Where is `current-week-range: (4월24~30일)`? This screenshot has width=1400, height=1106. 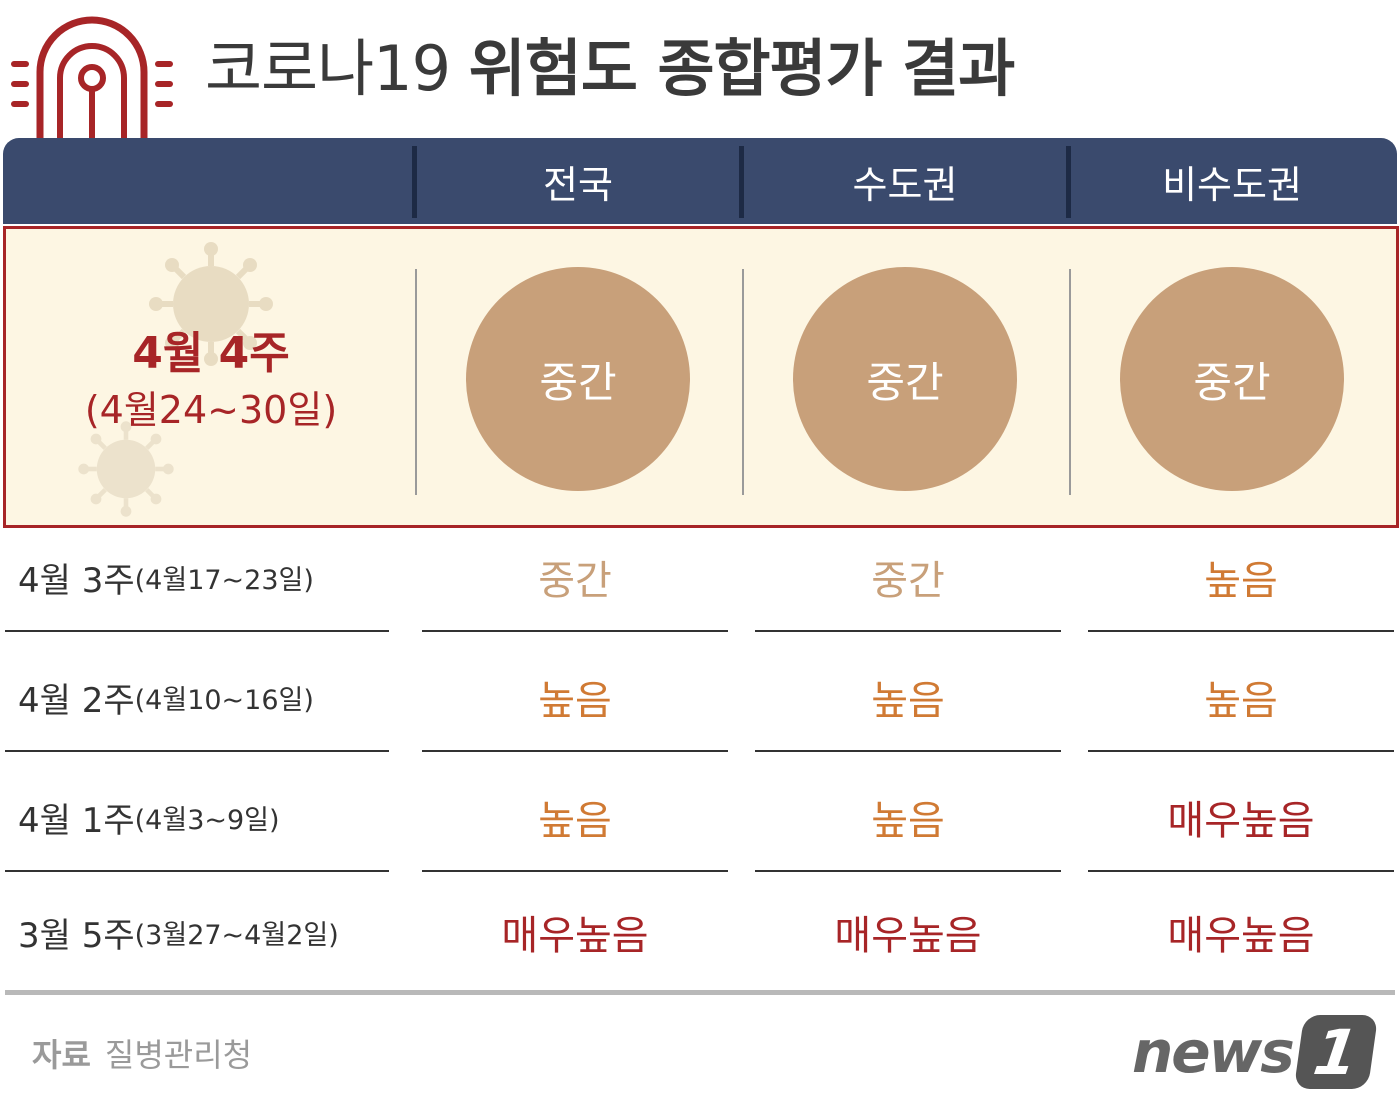 current-week-range: (4월24~30일) is located at coordinates (211, 410).